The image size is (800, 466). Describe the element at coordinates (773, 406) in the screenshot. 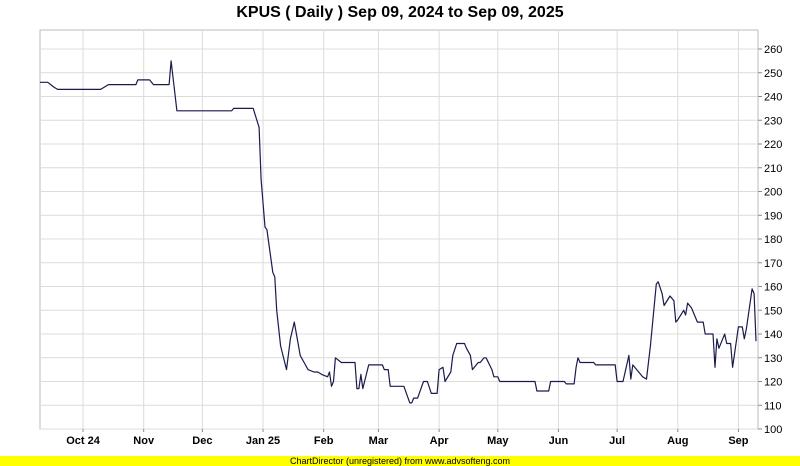

I see `y-tick-label: 110` at that location.